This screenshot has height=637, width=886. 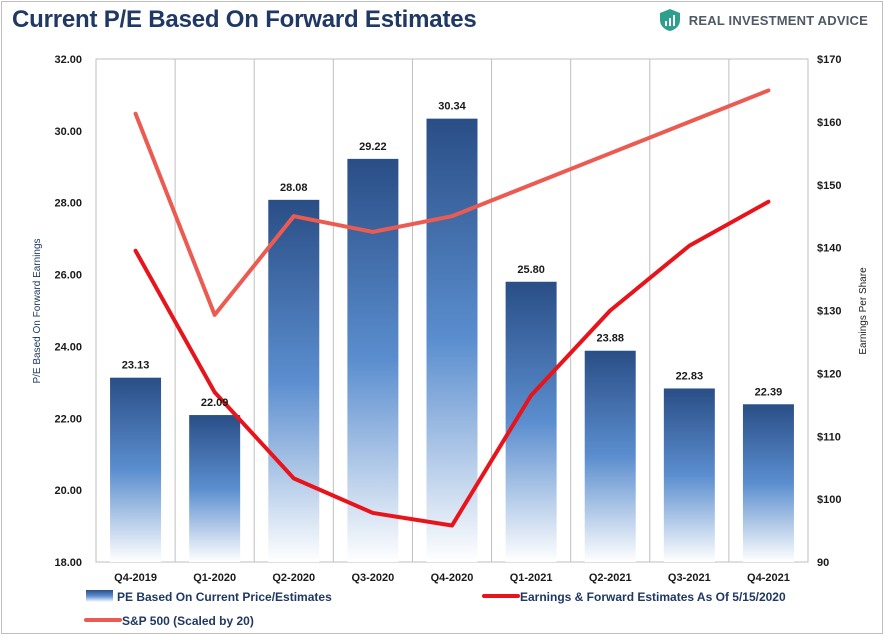 I want to click on shield-logo-icon, so click(x=669, y=20).